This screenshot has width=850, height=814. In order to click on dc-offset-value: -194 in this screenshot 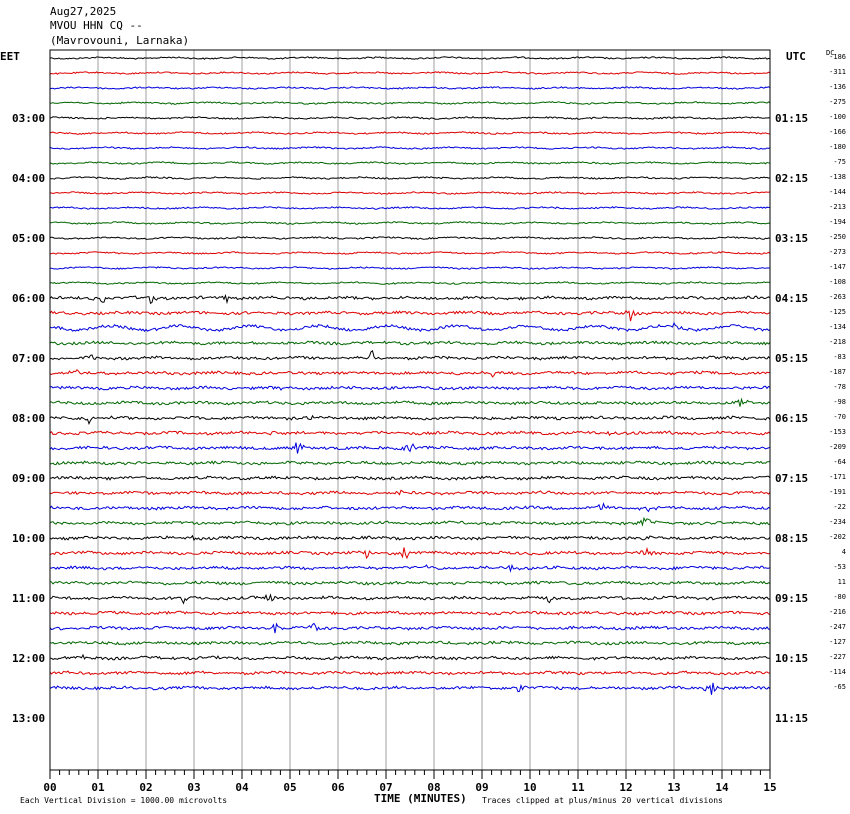, I will do `click(837, 222)`.